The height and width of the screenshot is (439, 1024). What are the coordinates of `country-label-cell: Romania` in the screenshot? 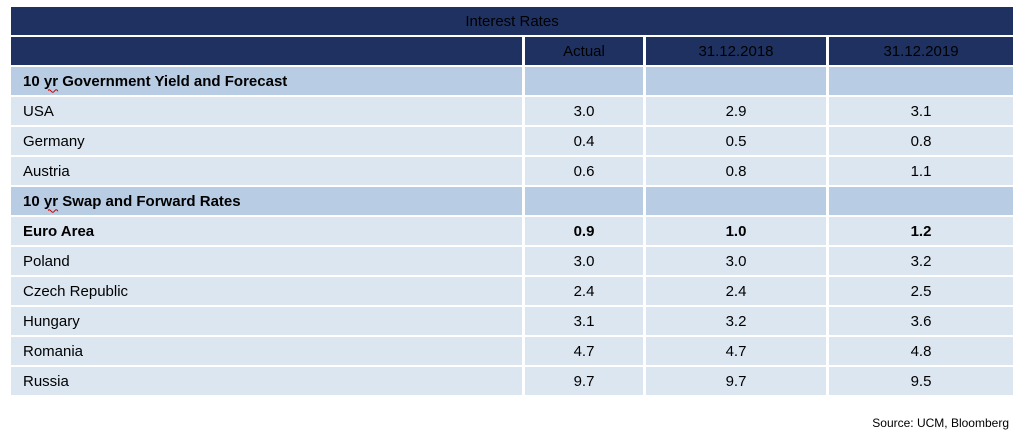 It's located at (266, 351).